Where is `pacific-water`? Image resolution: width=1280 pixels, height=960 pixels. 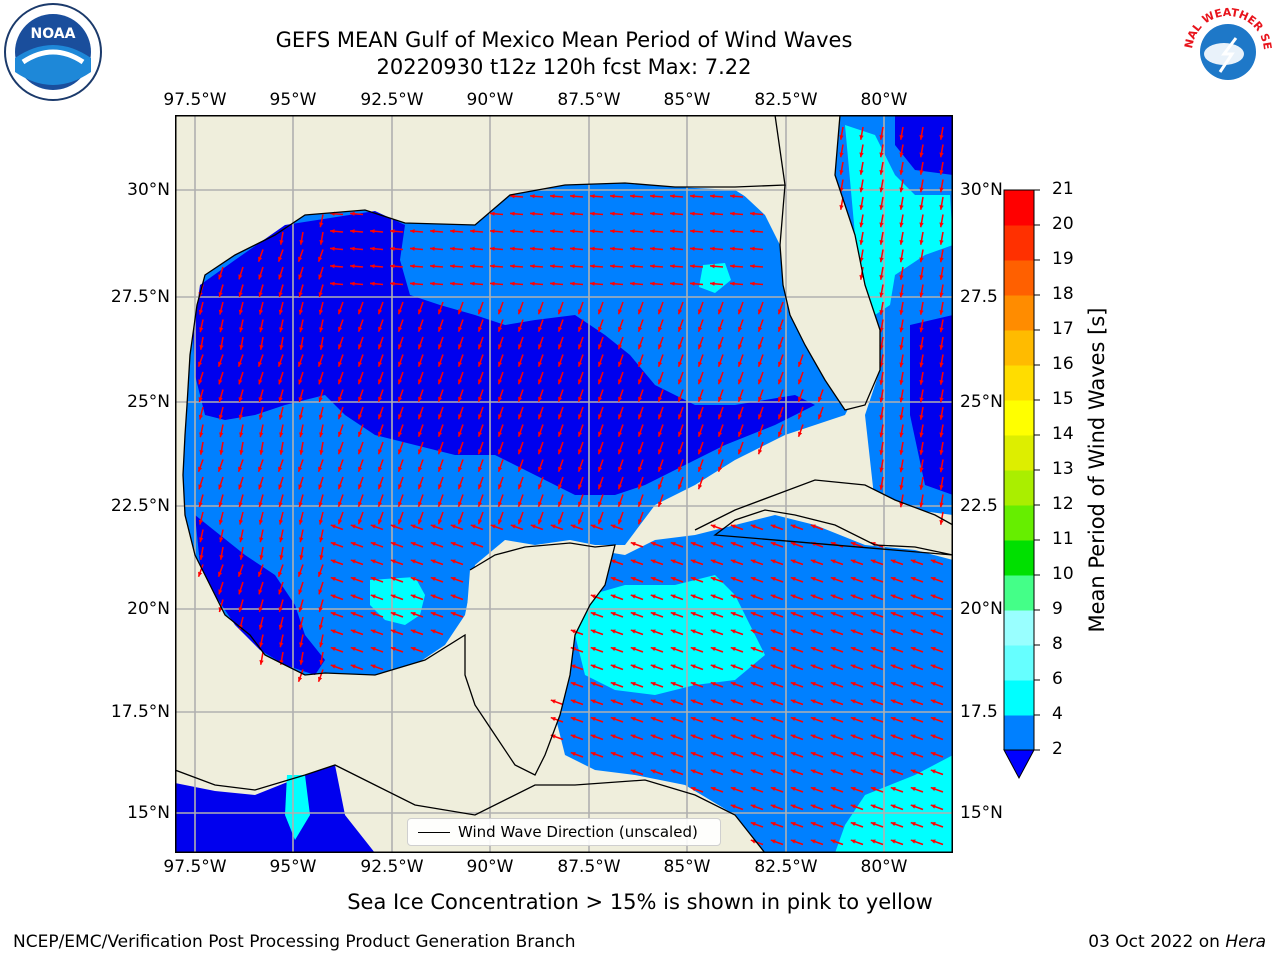 pacific-water is located at coordinates (275, 809).